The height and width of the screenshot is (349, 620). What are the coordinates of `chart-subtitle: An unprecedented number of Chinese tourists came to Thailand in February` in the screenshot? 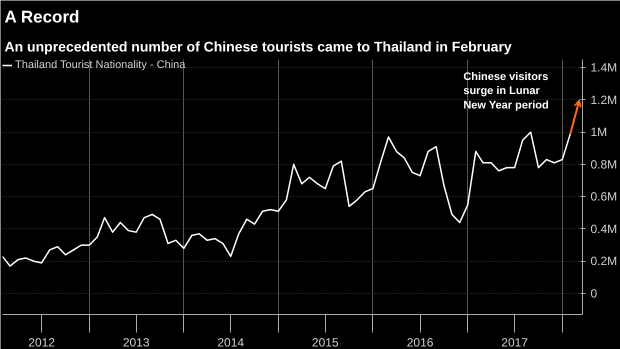 It's located at (258, 46).